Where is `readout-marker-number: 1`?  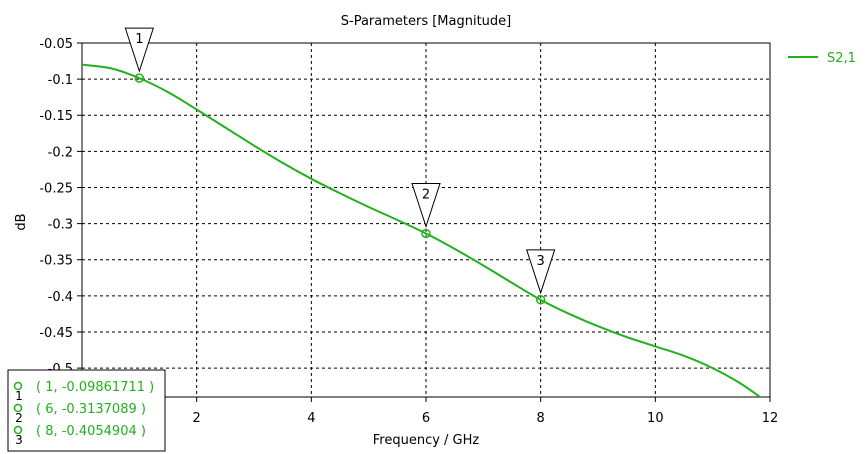 readout-marker-number: 1 is located at coordinates (19, 396).